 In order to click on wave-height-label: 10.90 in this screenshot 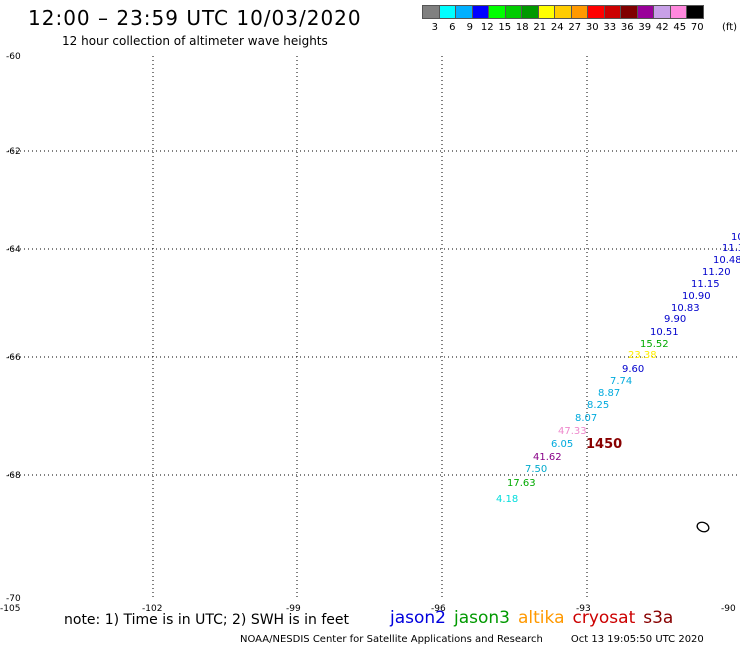, I will do `click(696, 296)`.